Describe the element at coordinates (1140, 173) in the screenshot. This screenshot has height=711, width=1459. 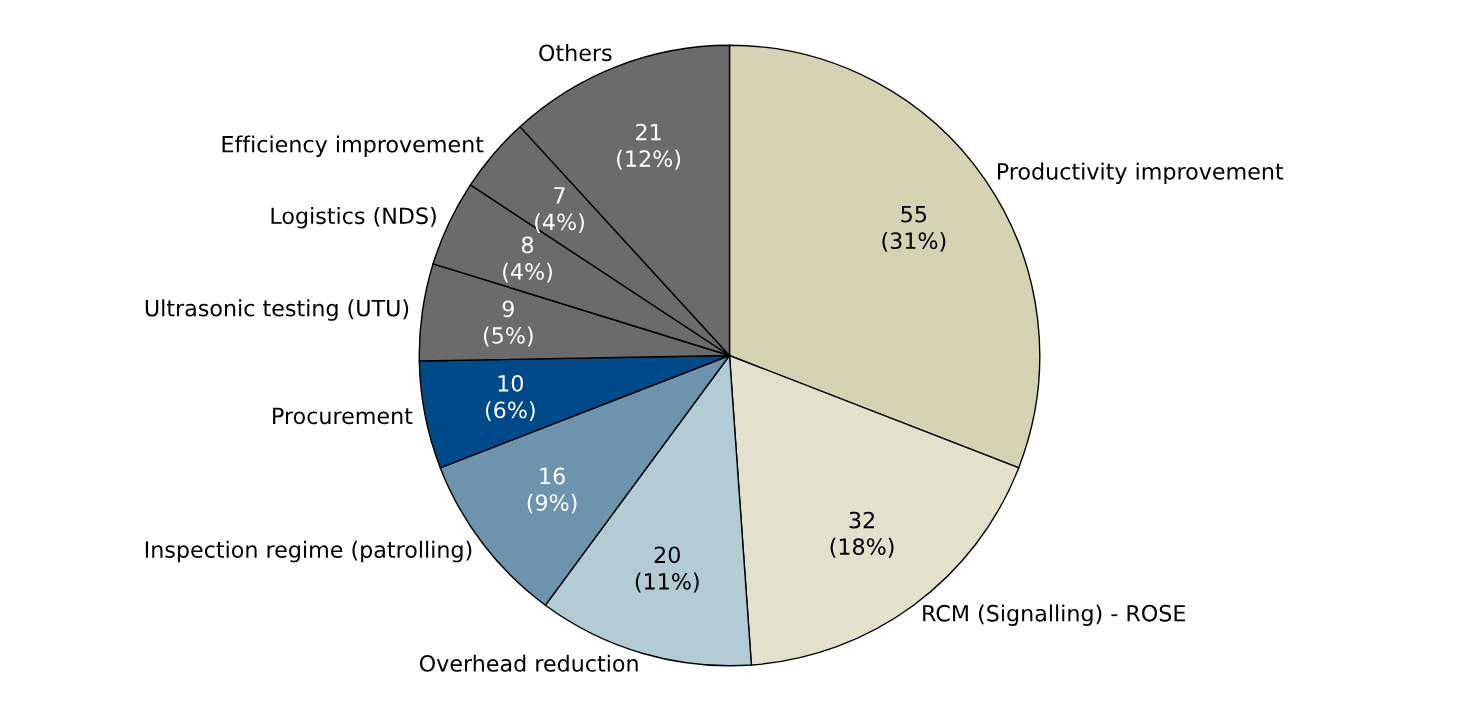
I see `slice-label: Productivity improvement` at that location.